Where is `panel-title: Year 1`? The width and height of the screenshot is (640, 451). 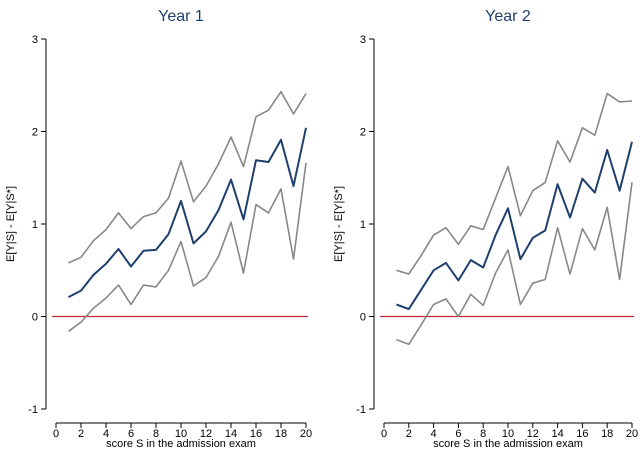 panel-title: Year 1 is located at coordinates (181, 16).